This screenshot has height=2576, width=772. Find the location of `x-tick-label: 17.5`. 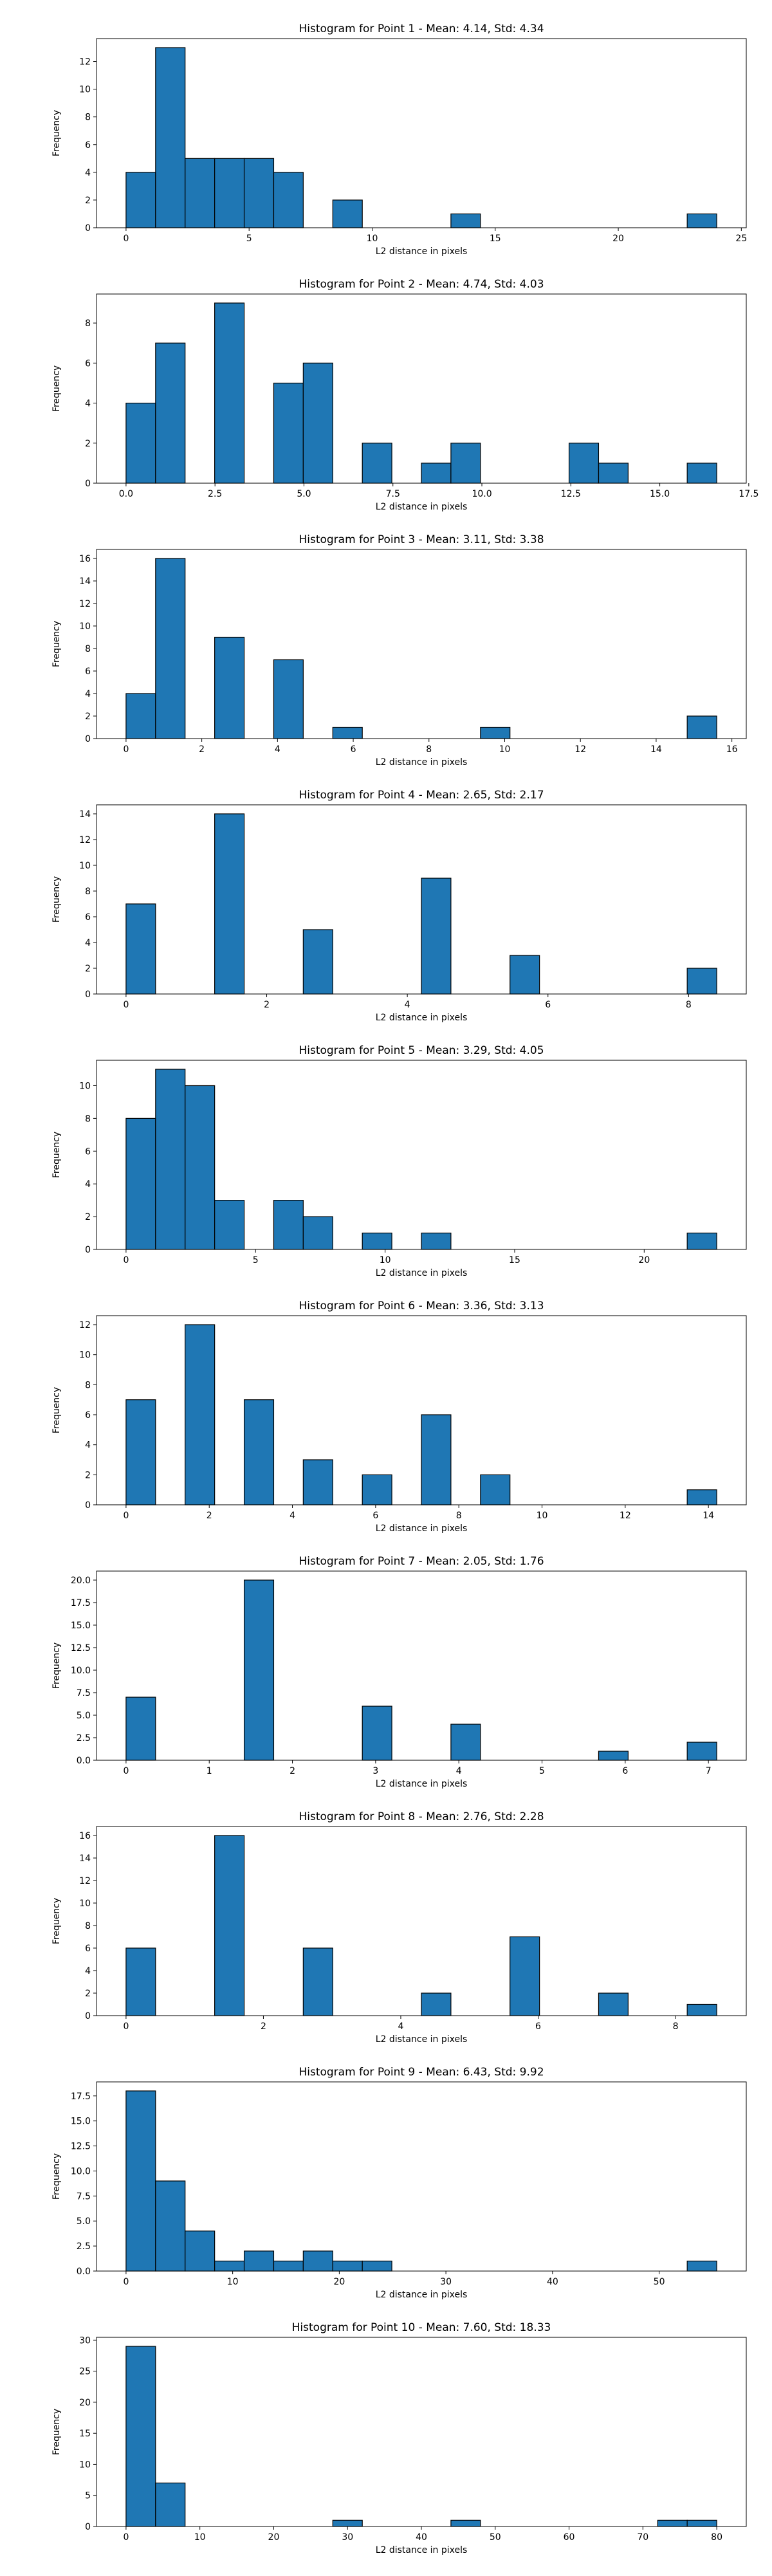

x-tick-label: 17.5 is located at coordinates (748, 494).